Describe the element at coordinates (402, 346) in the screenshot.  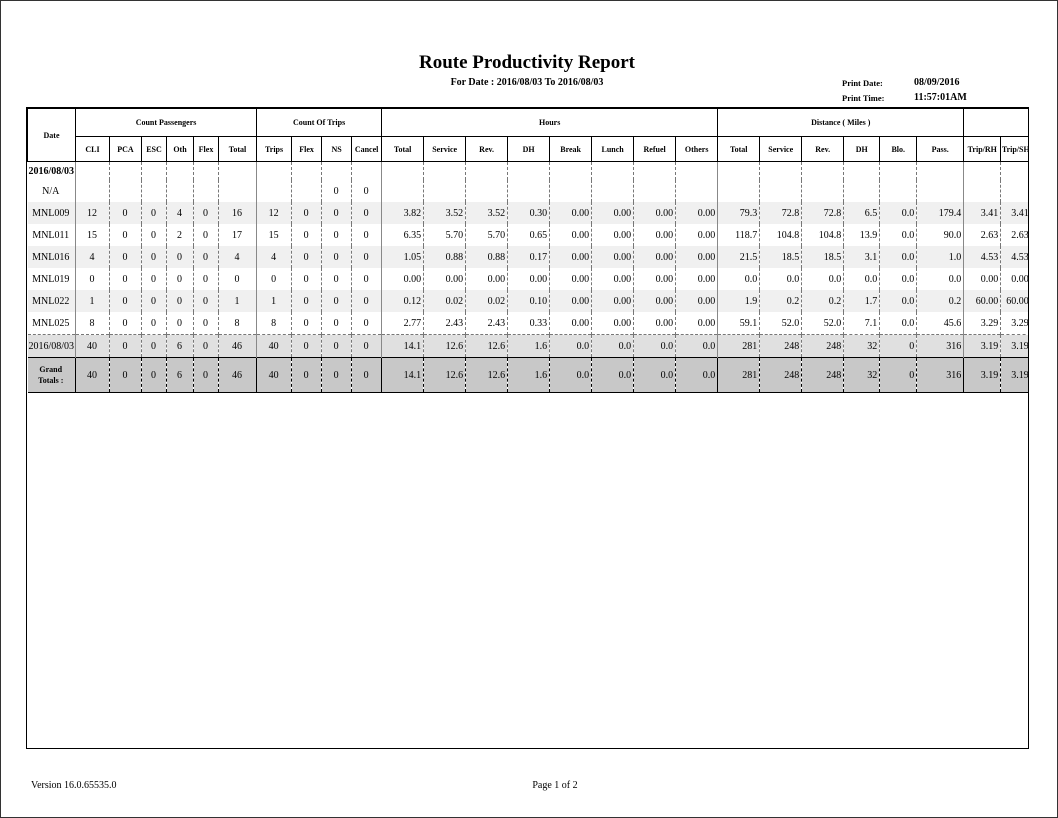
I see `cell-total: 14.1` at that location.